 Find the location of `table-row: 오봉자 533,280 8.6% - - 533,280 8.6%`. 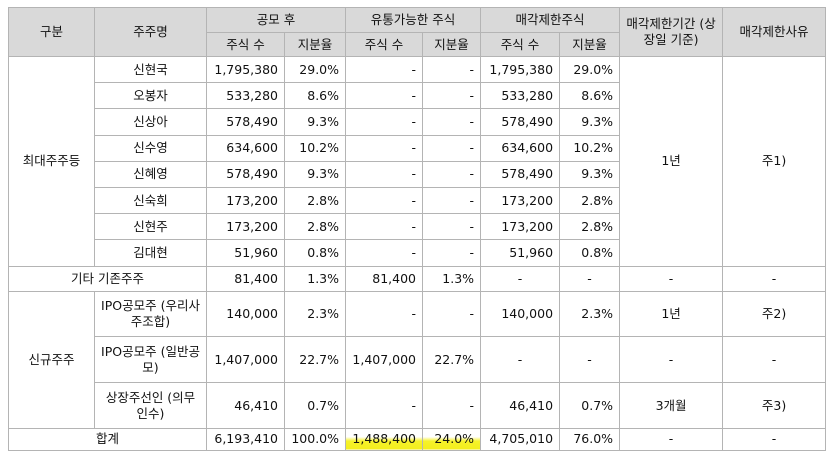

table-row: 오봉자 533,280 8.6% - - 533,280 8.6% is located at coordinates (417, 96).